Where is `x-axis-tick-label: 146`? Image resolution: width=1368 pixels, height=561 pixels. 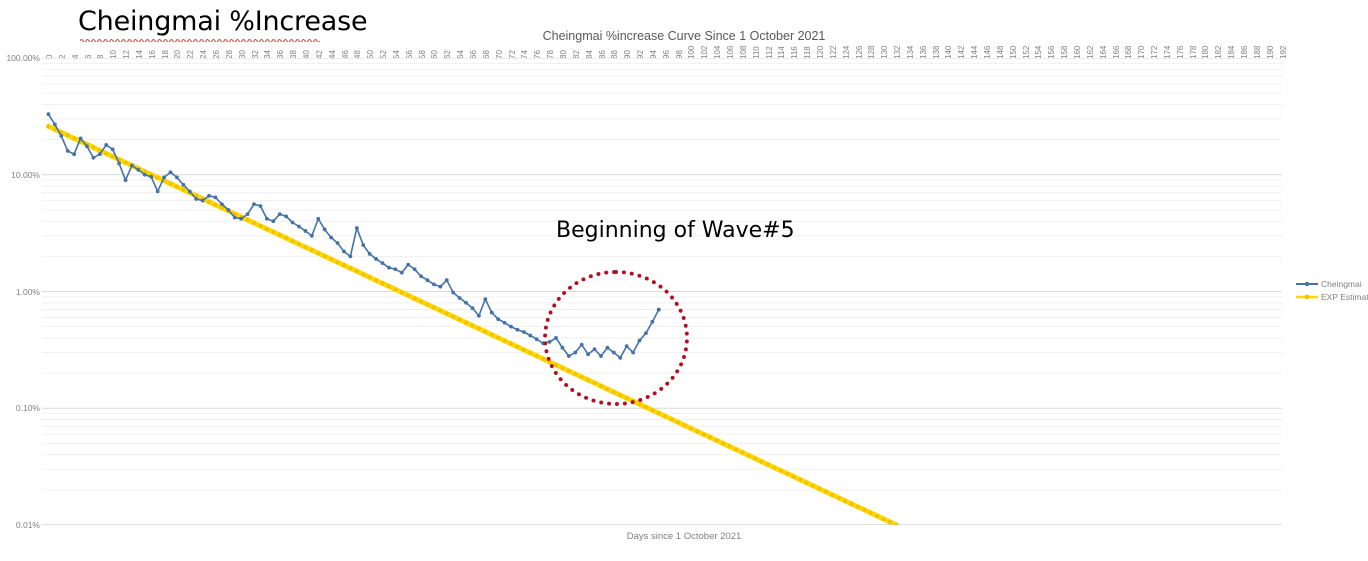 x-axis-tick-label: 146 is located at coordinates (988, 52).